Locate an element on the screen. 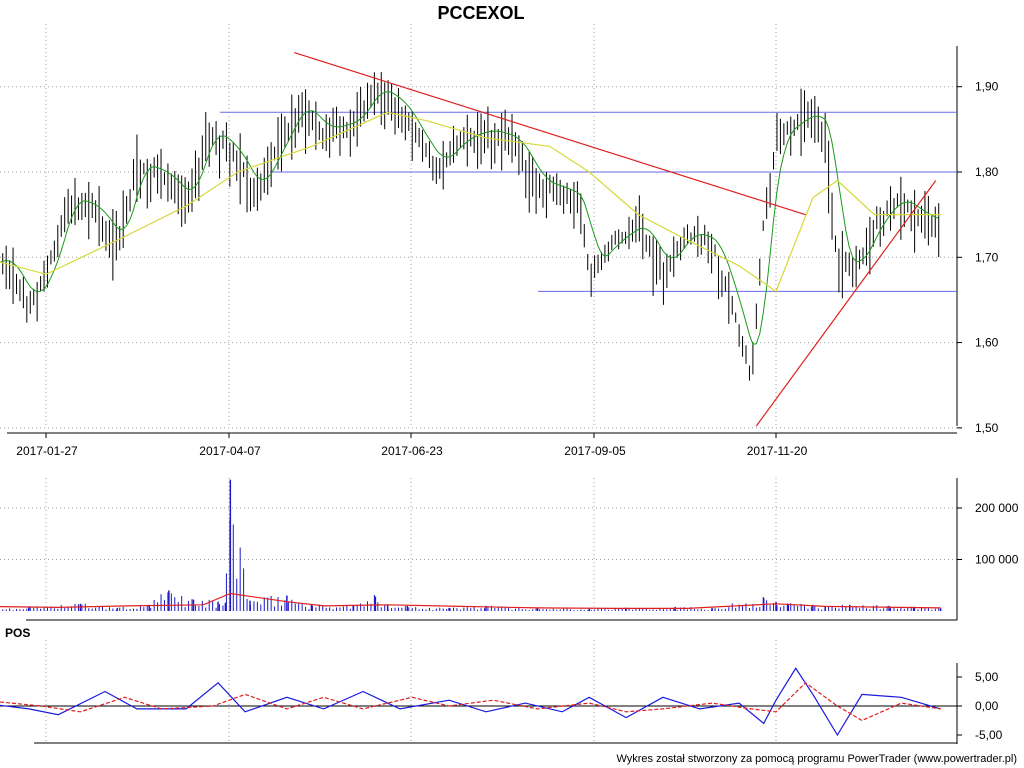 Image resolution: width=1024 pixels, height=768 pixels. volume-average-line is located at coordinates (470, 601).